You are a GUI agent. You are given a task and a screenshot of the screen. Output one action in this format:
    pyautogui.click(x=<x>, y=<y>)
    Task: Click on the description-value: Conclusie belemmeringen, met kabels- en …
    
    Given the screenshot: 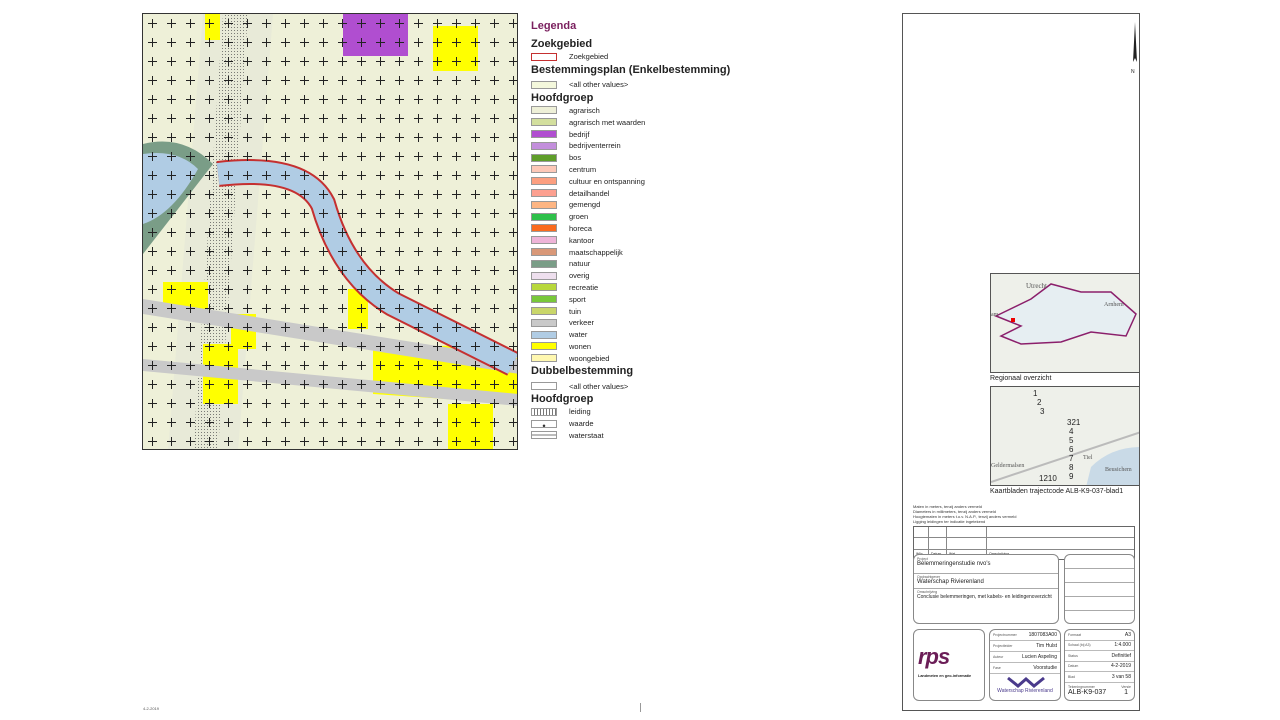 What is the action you would take?
    pyautogui.click(x=984, y=597)
    